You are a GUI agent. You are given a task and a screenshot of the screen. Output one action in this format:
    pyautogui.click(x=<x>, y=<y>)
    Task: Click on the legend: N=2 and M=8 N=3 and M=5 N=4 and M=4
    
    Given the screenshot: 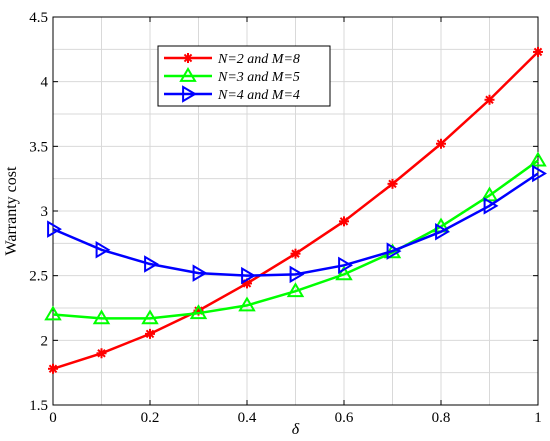 What is the action you would take?
    pyautogui.click(x=244, y=76)
    